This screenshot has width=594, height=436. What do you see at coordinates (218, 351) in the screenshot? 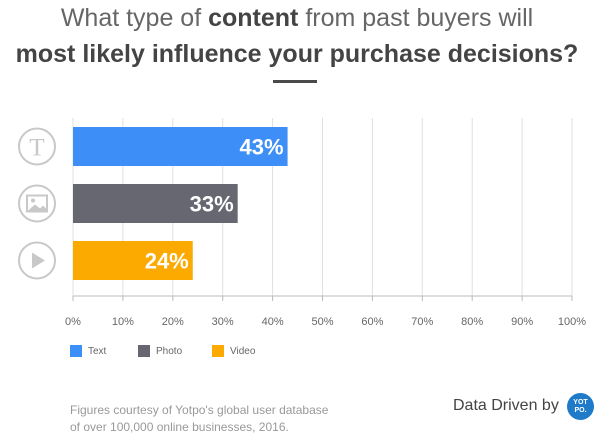
I see `legend-swatch-video` at bounding box center [218, 351].